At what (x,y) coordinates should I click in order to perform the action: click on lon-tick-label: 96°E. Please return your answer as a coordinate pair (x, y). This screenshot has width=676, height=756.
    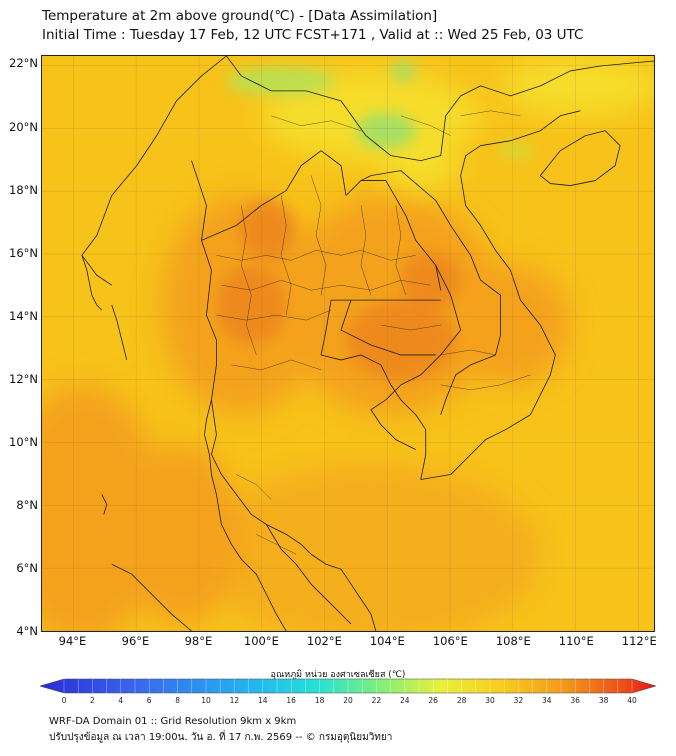
    Looking at the image, I should click on (135, 641).